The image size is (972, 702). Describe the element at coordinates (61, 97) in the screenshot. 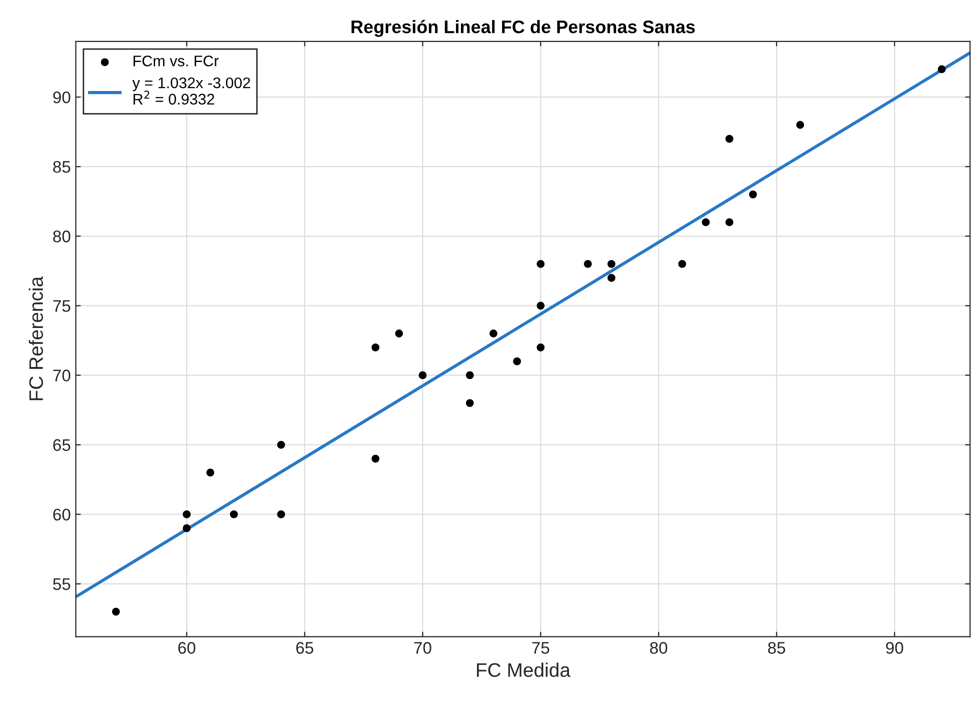

I see `y-tick-label: 90` at that location.